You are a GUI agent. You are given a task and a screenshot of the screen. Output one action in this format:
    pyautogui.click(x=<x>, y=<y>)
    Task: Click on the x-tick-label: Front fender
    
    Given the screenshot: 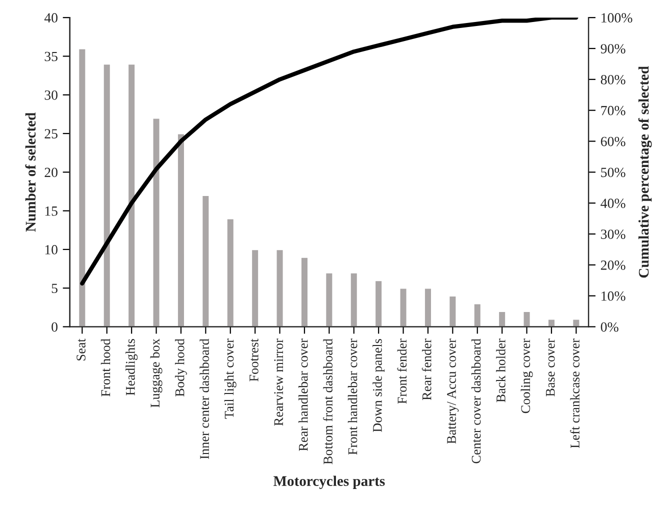 What is the action you would take?
    pyautogui.click(x=402, y=371)
    